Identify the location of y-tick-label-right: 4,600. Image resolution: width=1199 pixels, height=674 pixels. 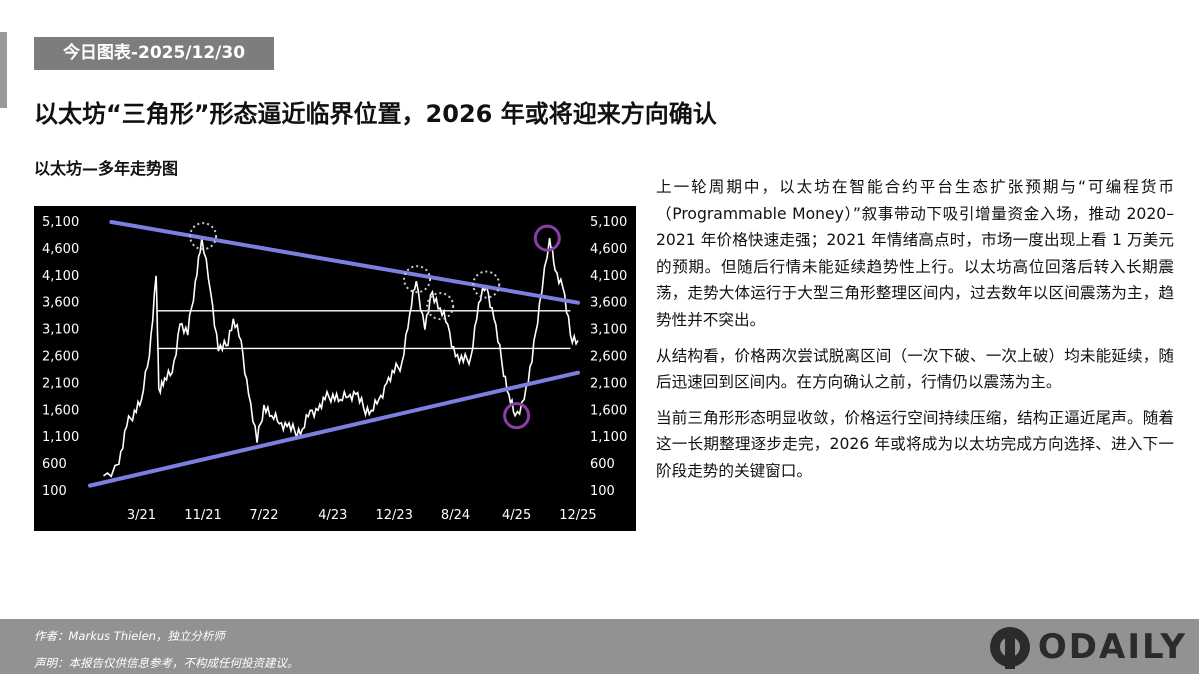
(608, 249).